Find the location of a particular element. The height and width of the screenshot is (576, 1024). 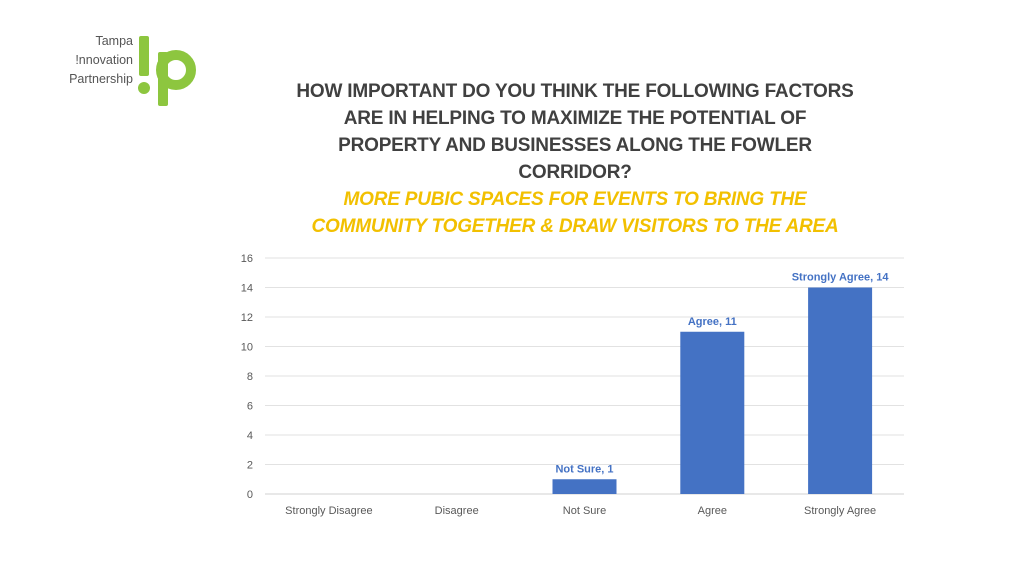

y-tick-label: 2 is located at coordinates (250, 466).